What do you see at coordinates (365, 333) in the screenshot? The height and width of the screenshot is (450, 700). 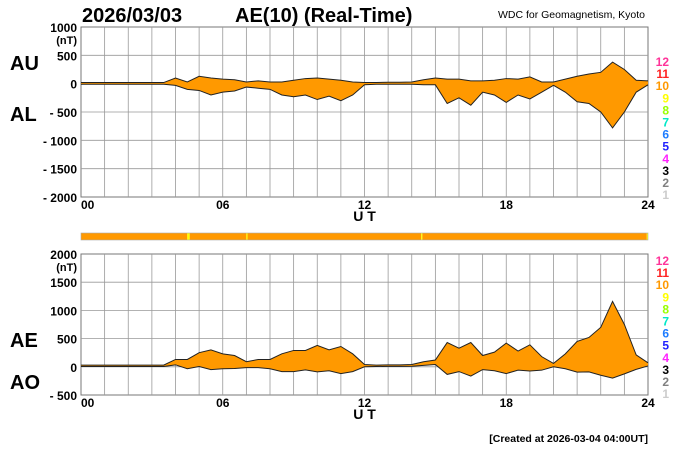 I see `series-line-ae` at bounding box center [365, 333].